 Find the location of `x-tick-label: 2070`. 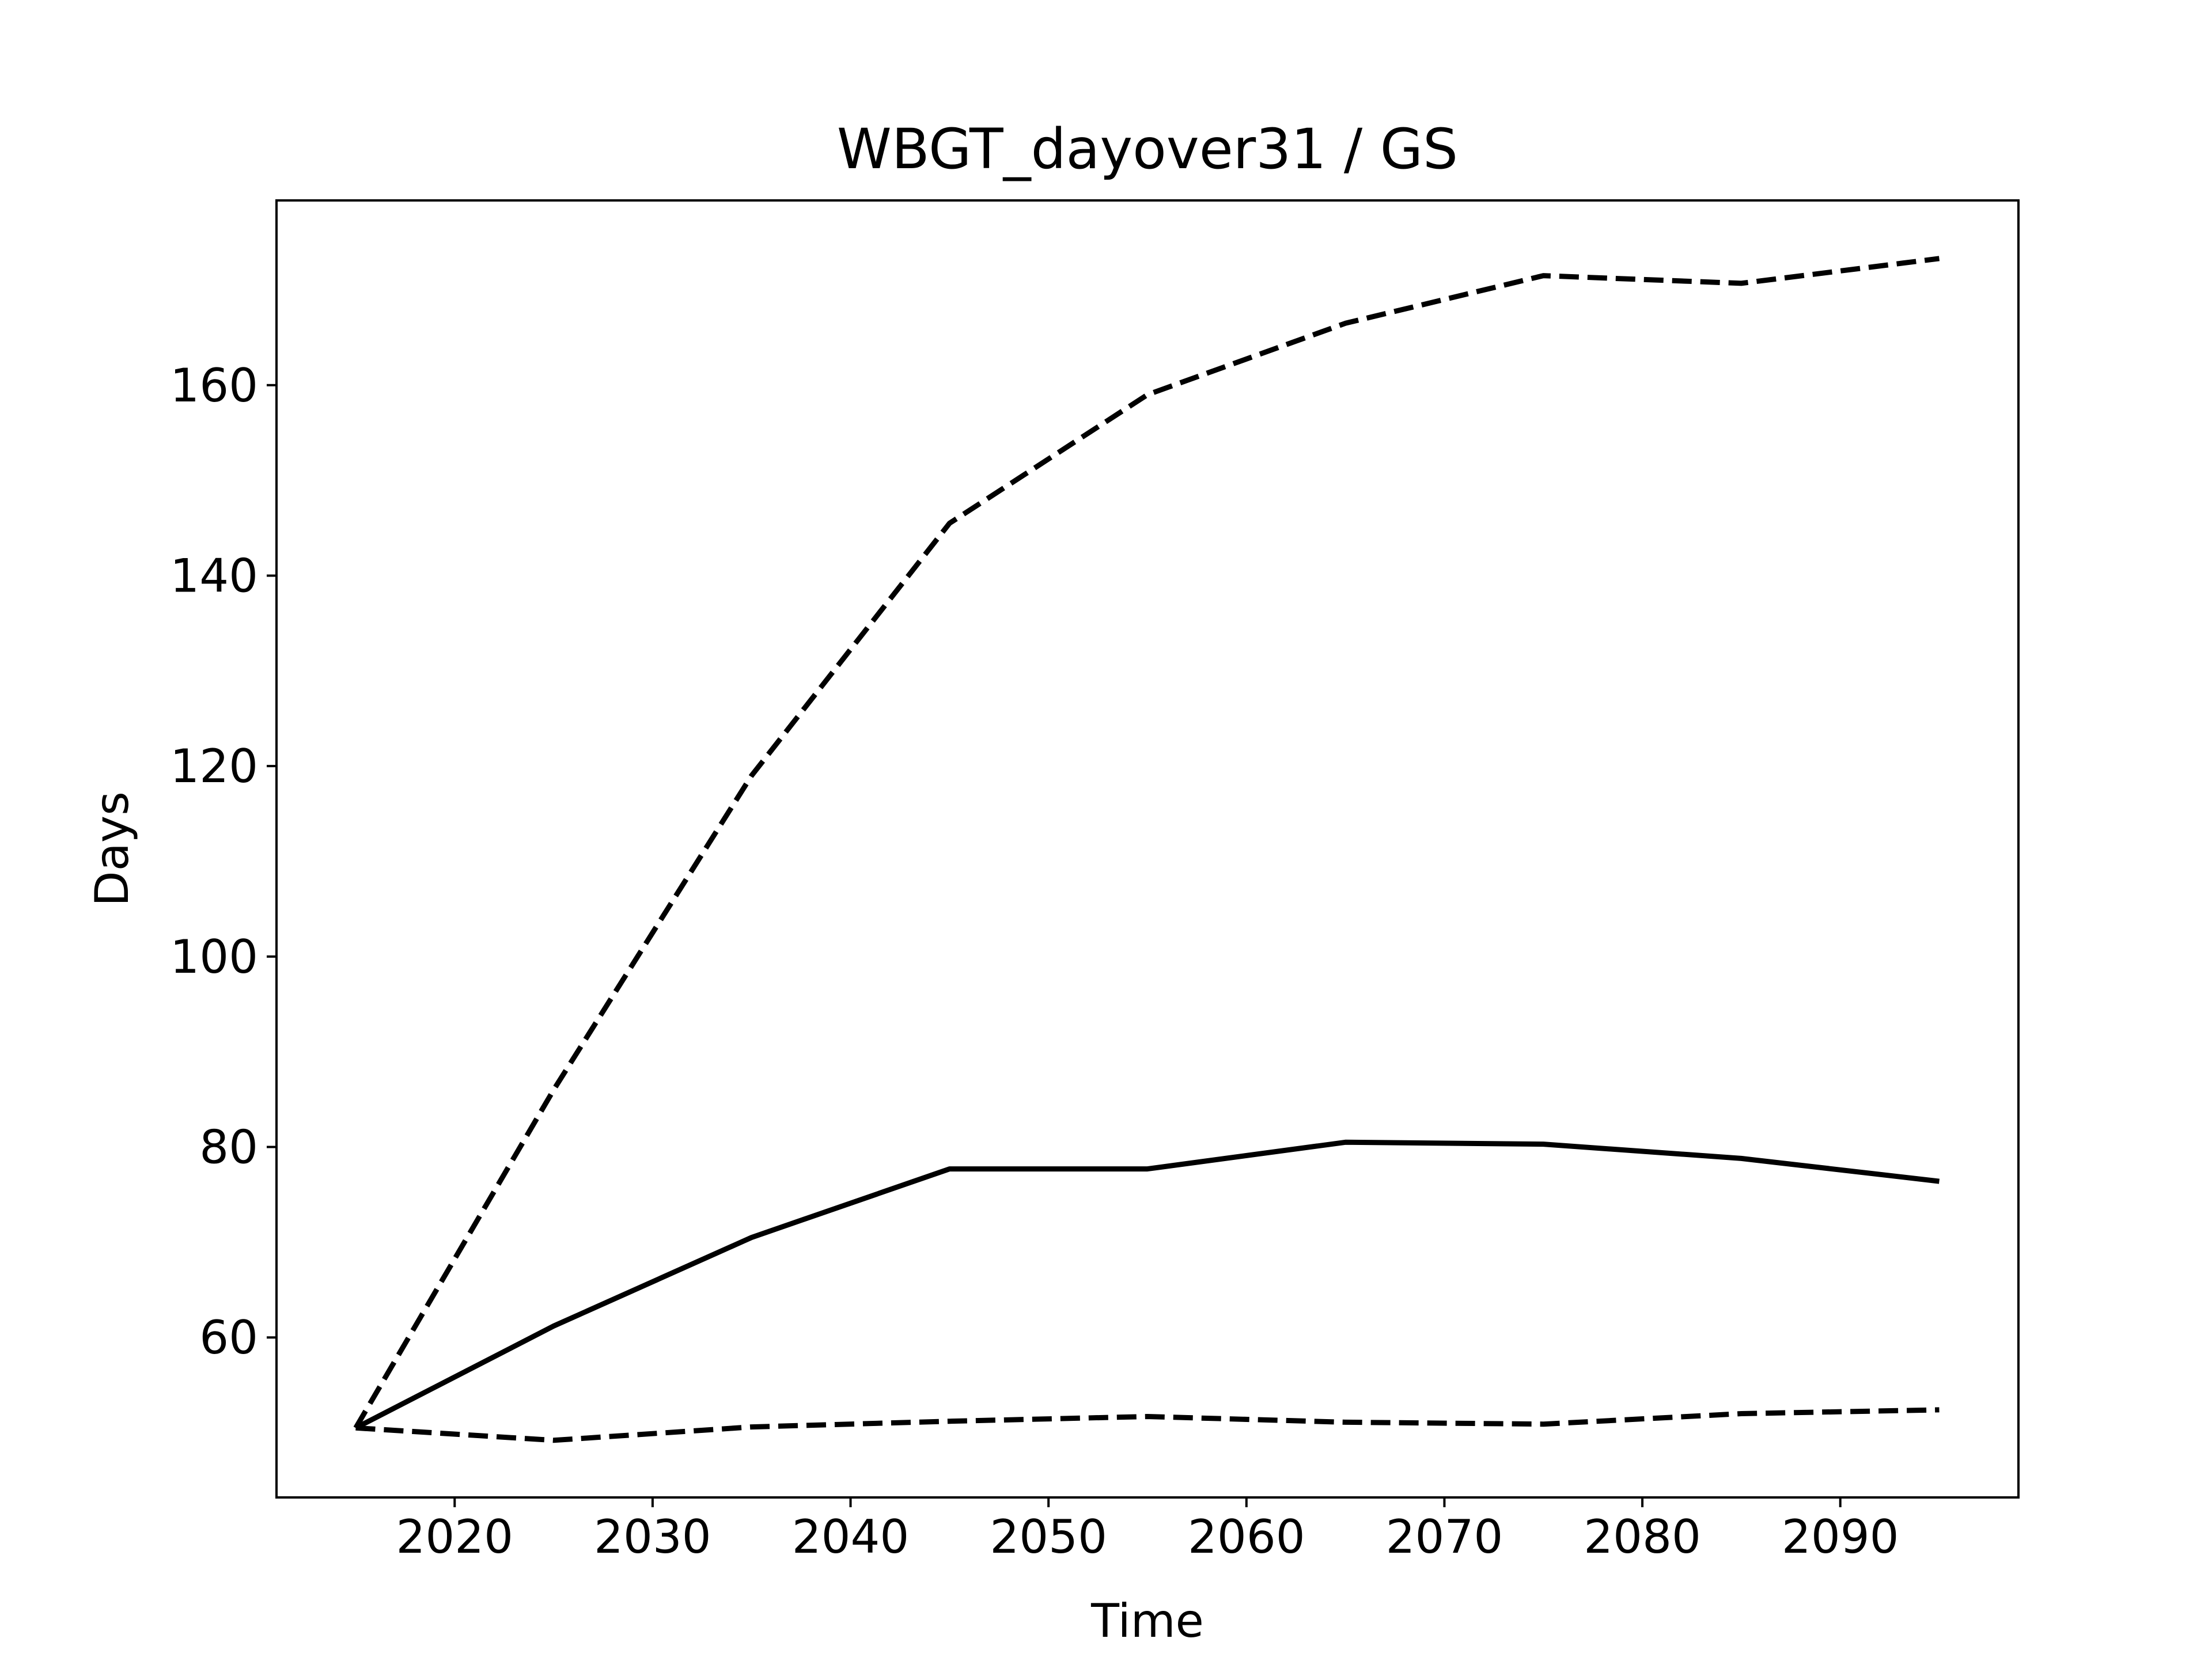

x-tick-label: 2070 is located at coordinates (1444, 1537).